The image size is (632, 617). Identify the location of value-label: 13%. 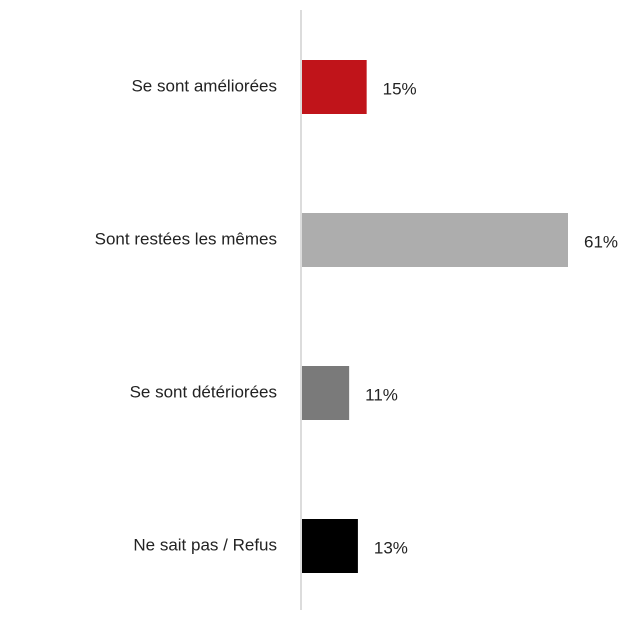
(391, 547).